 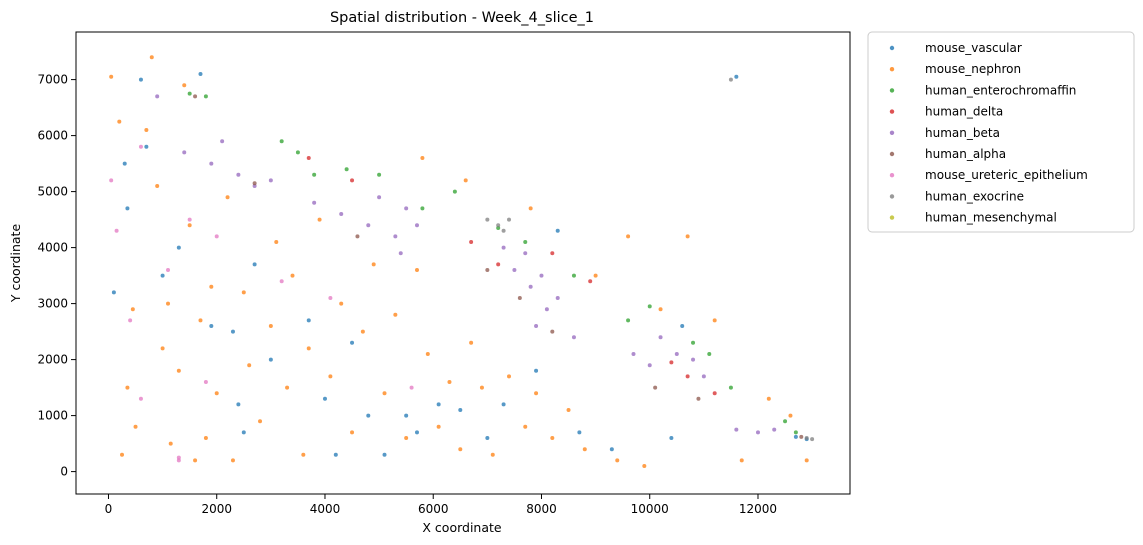 I want to click on x-tick-label: 2000, so click(x=216, y=509).